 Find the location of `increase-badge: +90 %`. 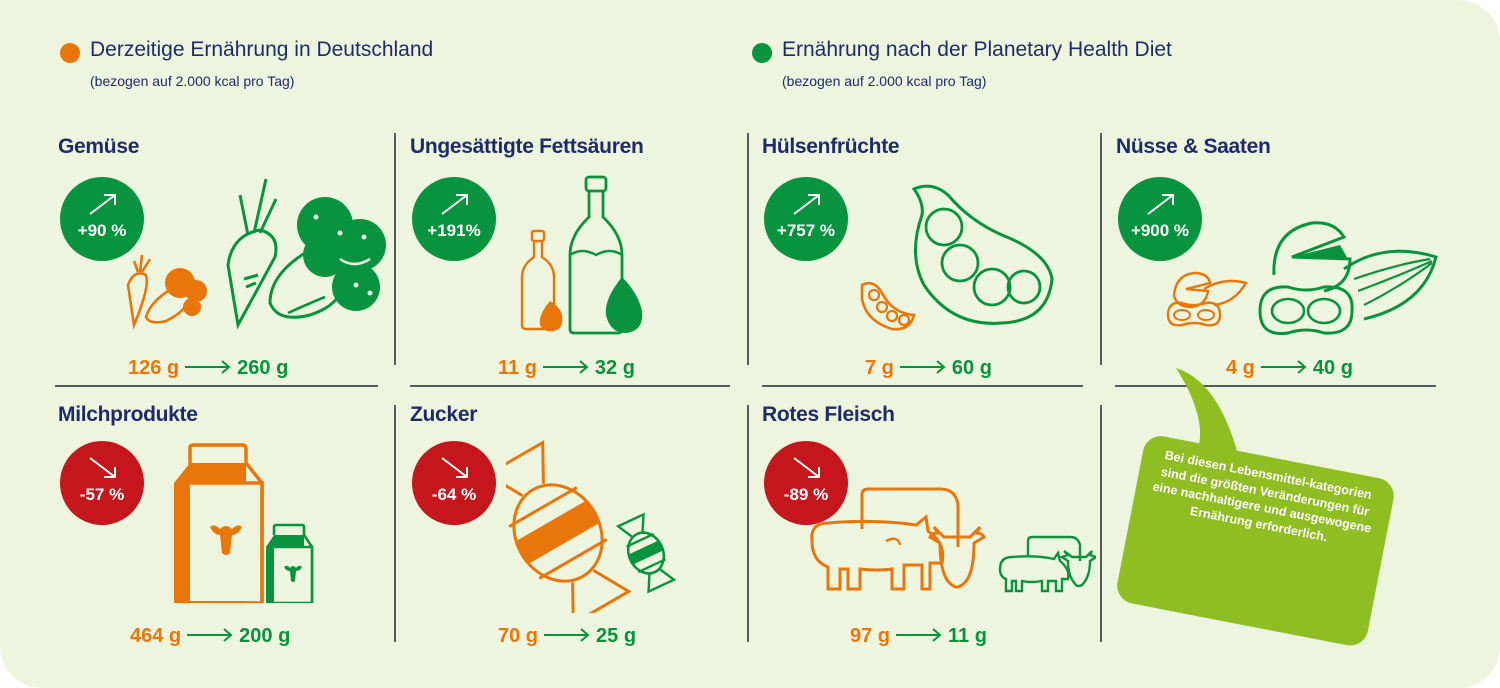

increase-badge: +90 % is located at coordinates (102, 219).